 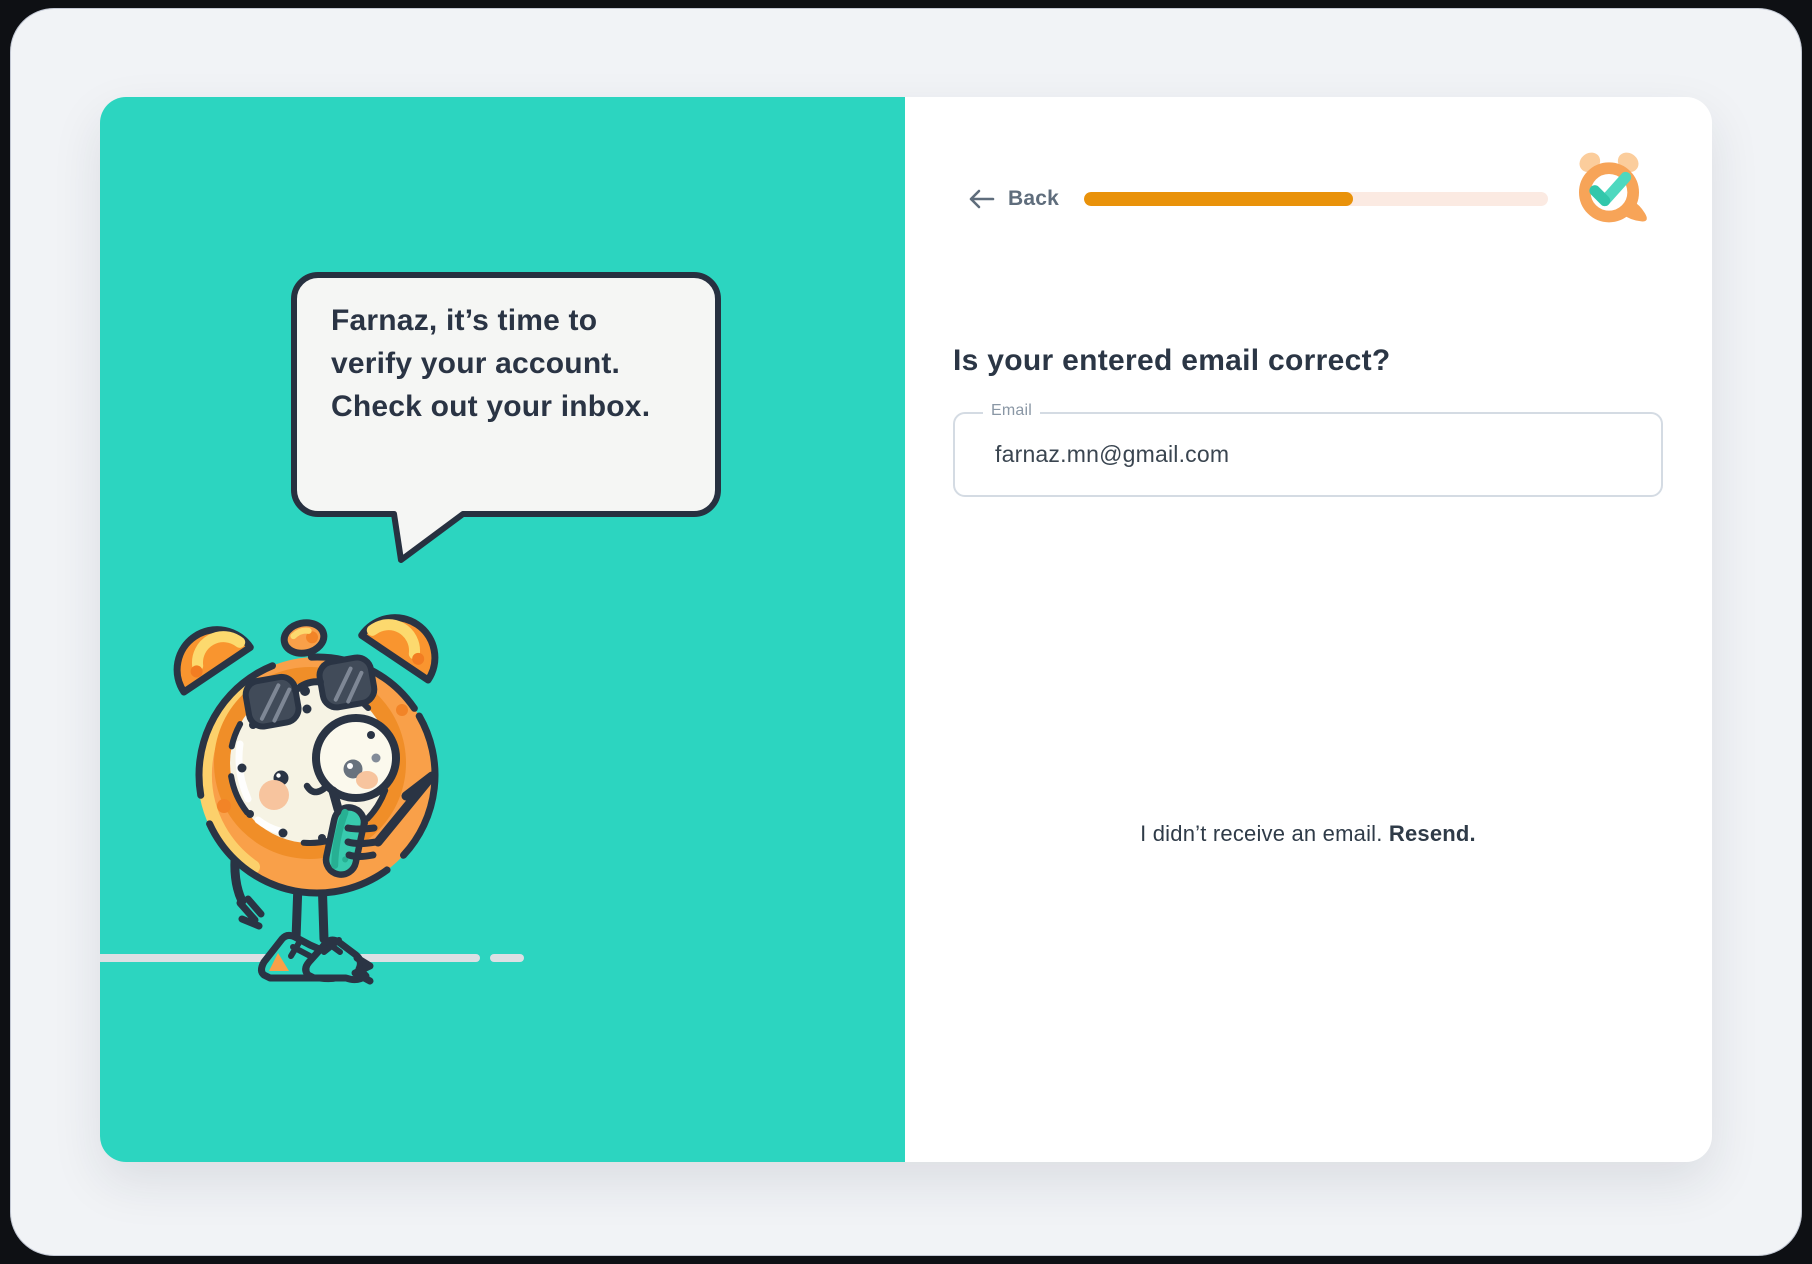 What do you see at coordinates (310, 692) in the screenshot?
I see `sunglasses-icon` at bounding box center [310, 692].